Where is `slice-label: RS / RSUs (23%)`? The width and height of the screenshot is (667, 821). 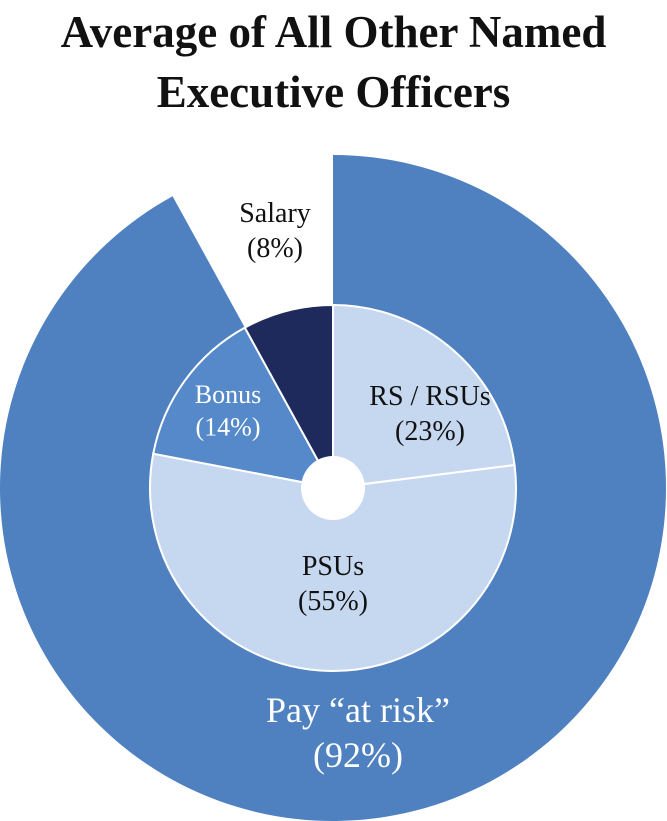
slice-label: RS / RSUs (23%) is located at coordinates (429, 414).